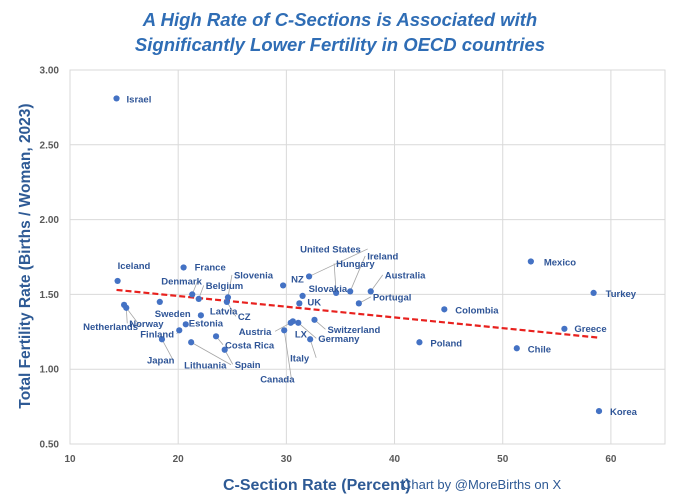  What do you see at coordinates (621, 294) in the screenshot?
I see `data-label: Turkey` at bounding box center [621, 294].